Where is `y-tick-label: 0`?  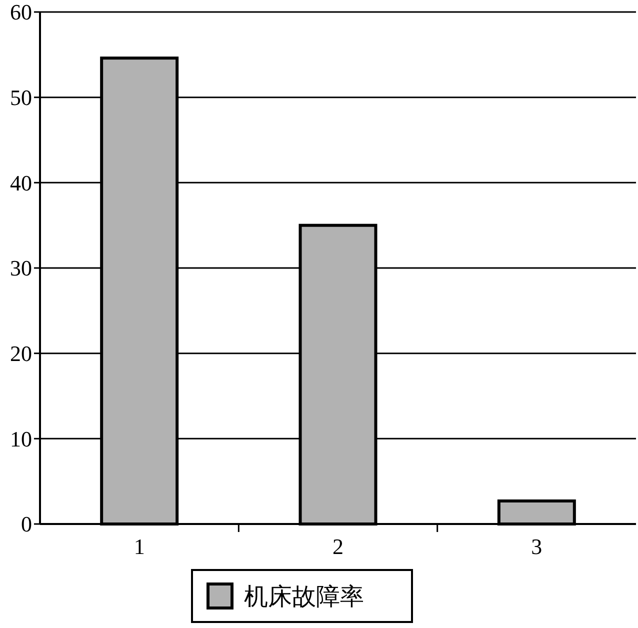 y-tick-label: 0 is located at coordinates (26, 524).